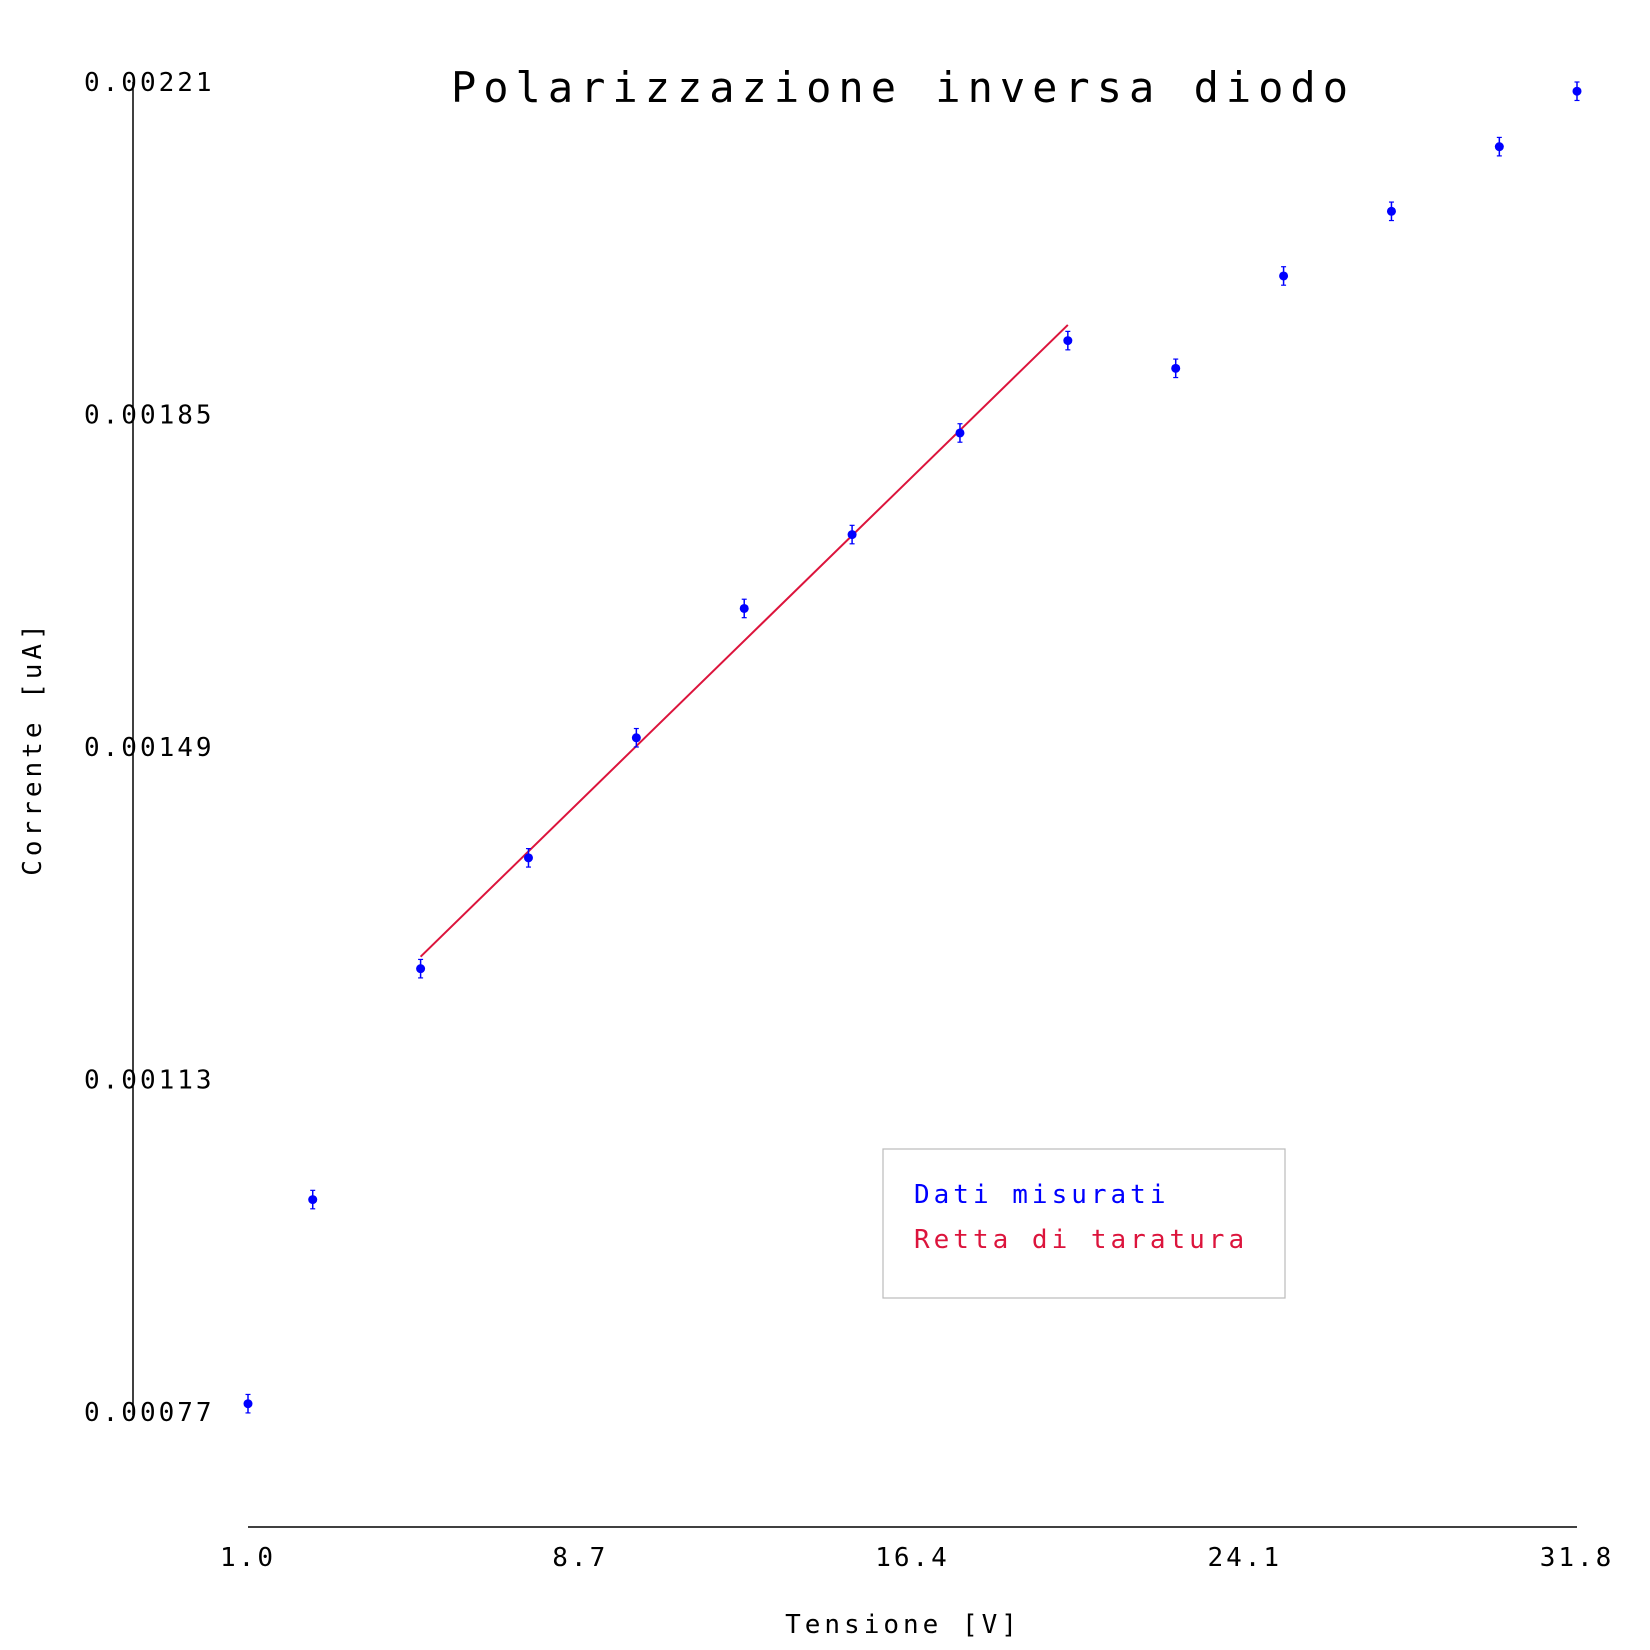 The height and width of the screenshot is (1650, 1650). I want to click on y-tick-label: 0.00149, so click(149, 748).